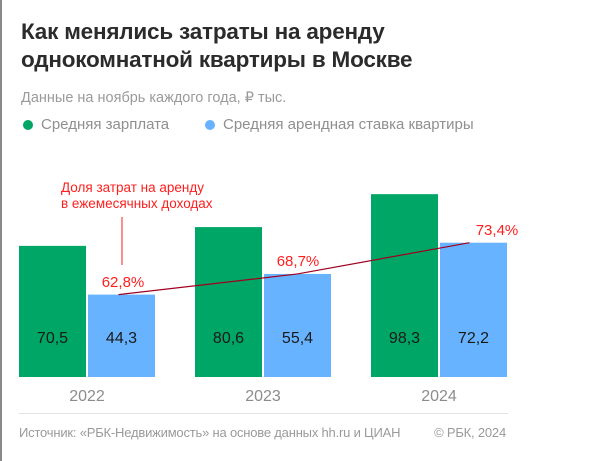  I want to click on bar-value-label: 80,6, so click(228, 338).